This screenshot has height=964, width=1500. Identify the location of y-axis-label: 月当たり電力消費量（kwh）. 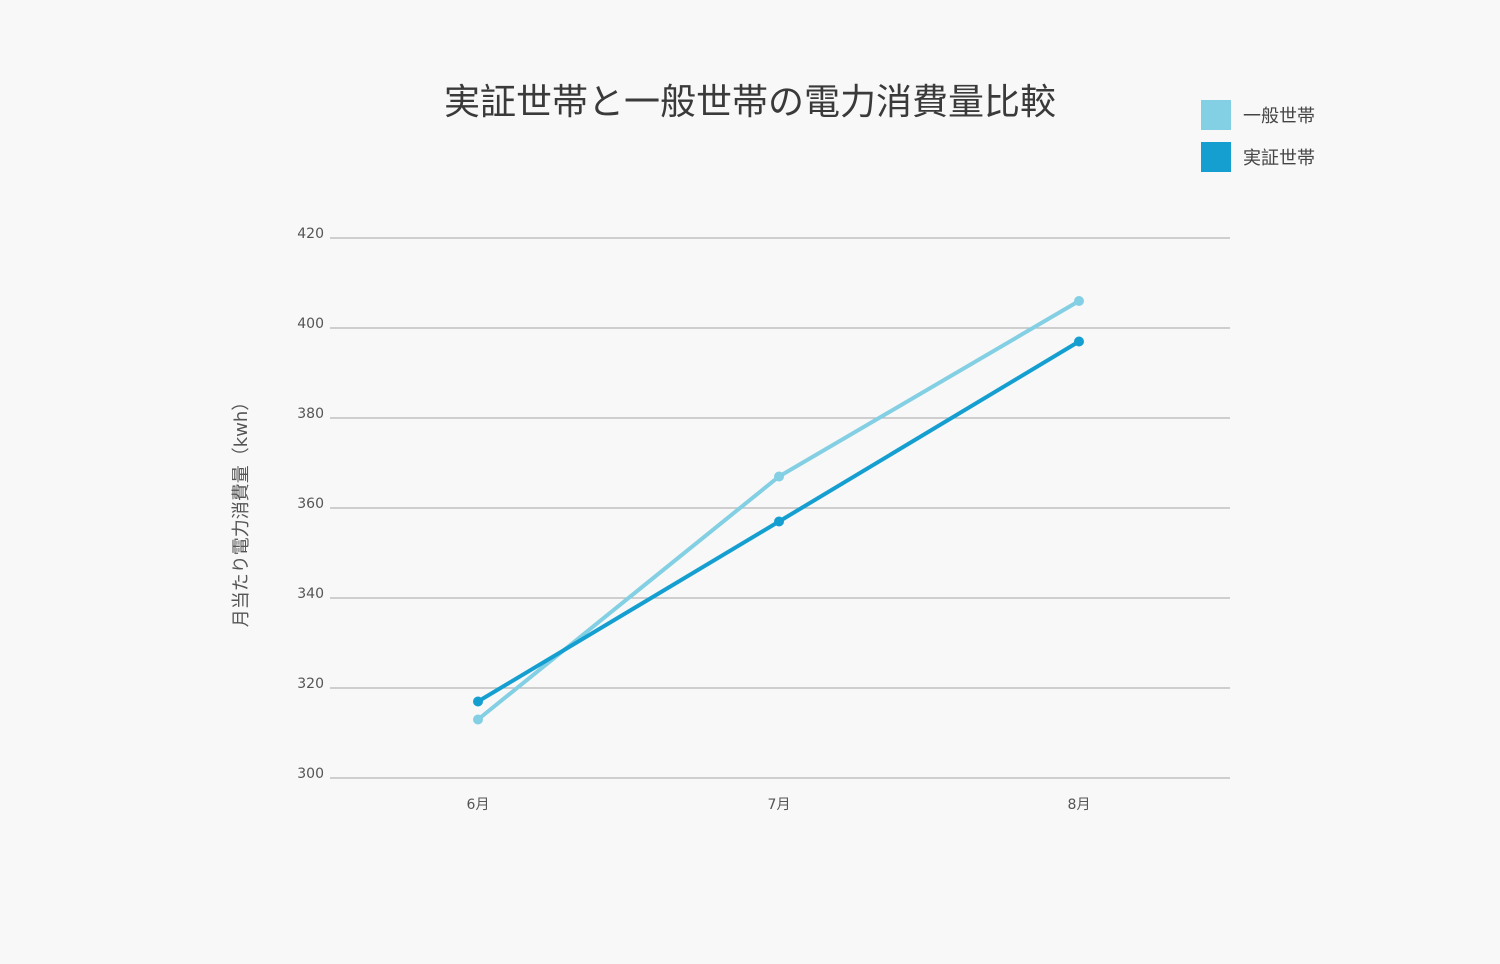
(241, 510).